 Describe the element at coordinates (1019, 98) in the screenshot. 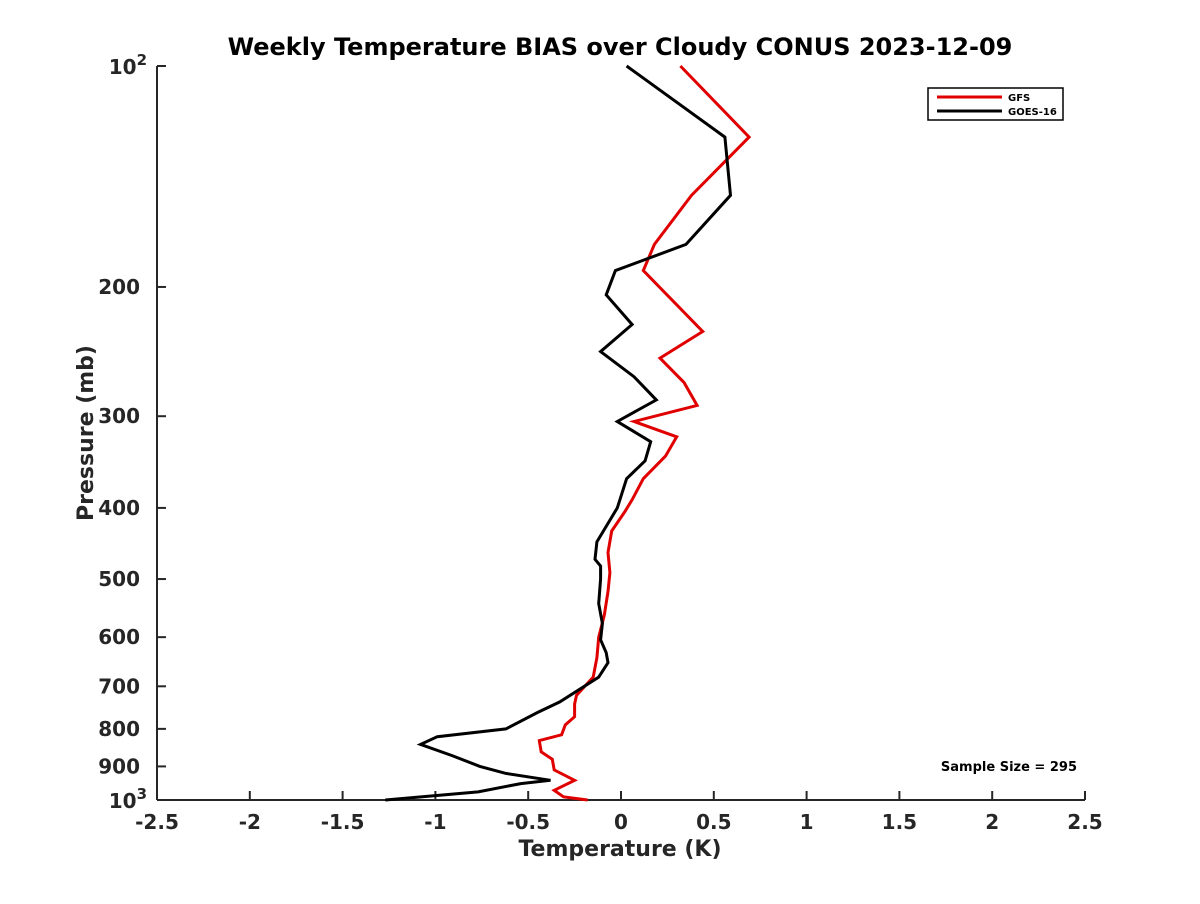

I see `legend-label: GFS` at that location.